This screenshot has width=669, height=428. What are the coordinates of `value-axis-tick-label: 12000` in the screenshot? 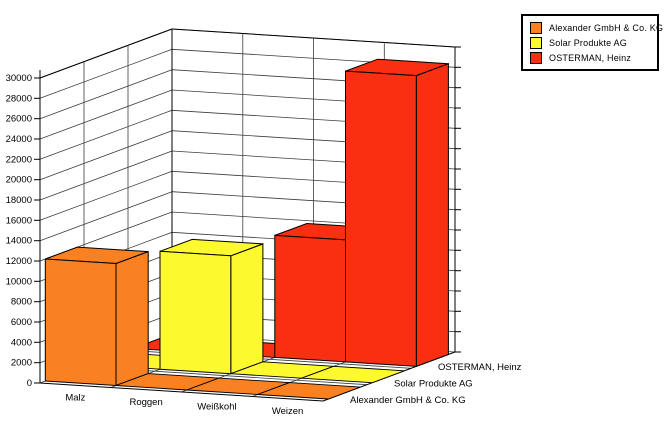 It's located at (19, 261).